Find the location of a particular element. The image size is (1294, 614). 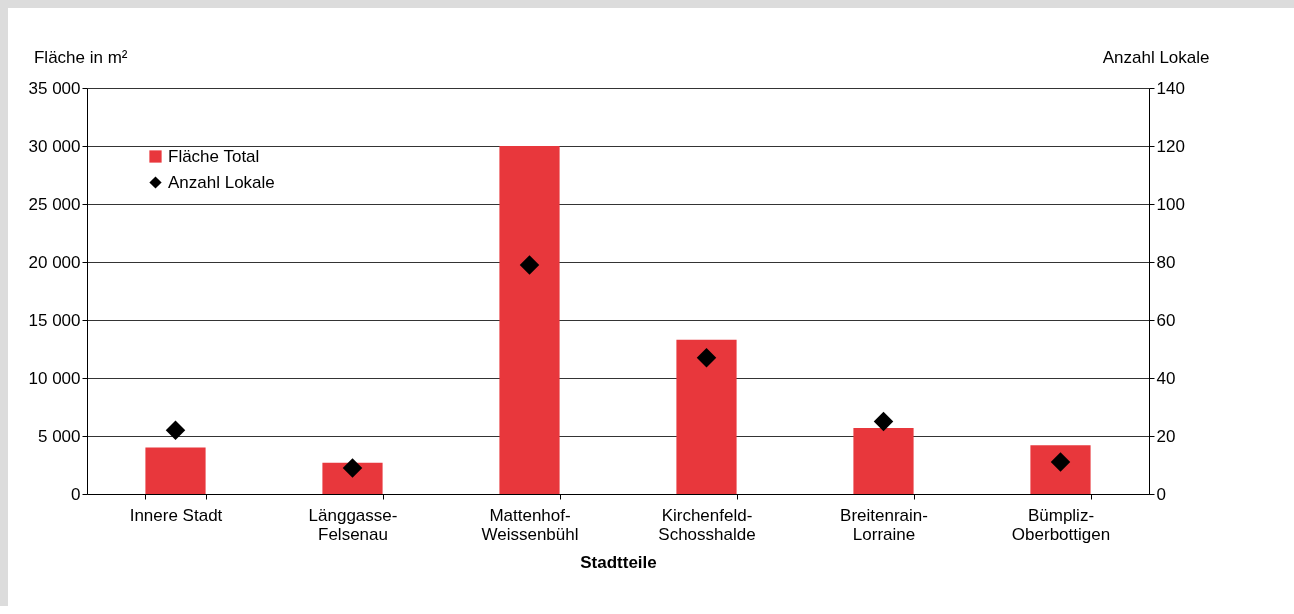

legend-label: Fläche Total is located at coordinates (214, 156).